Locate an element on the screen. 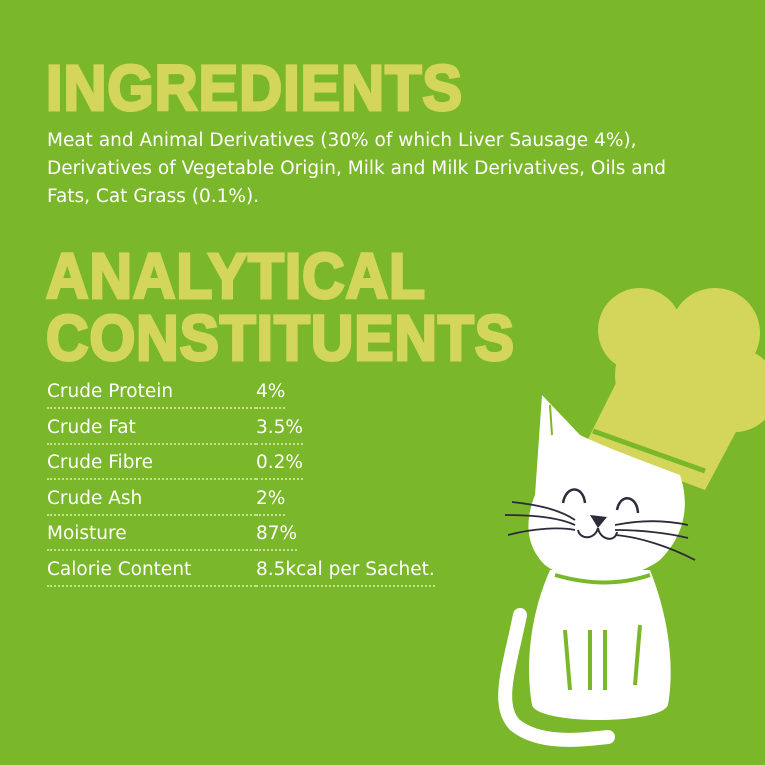  table-row: Crude Fat 3.5% is located at coordinates (241, 432).